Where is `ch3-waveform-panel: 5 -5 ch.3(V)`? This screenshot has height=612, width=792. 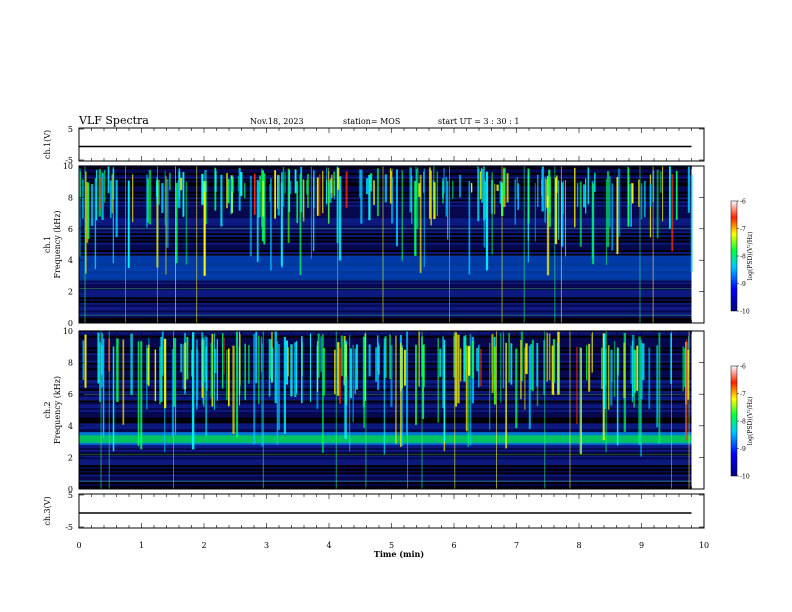 ch3-waveform-panel: 5 -5 ch.3(V) is located at coordinates (374, 511).